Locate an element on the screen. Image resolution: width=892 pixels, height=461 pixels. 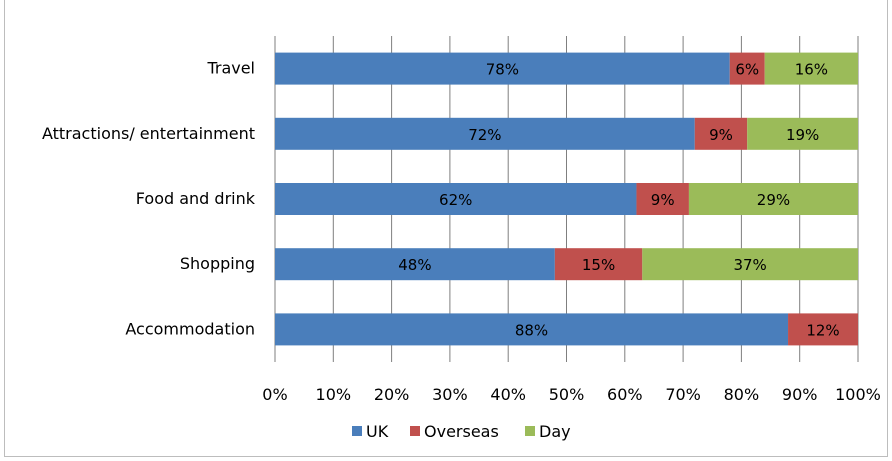
data-label-day: 16% is located at coordinates (811, 70).